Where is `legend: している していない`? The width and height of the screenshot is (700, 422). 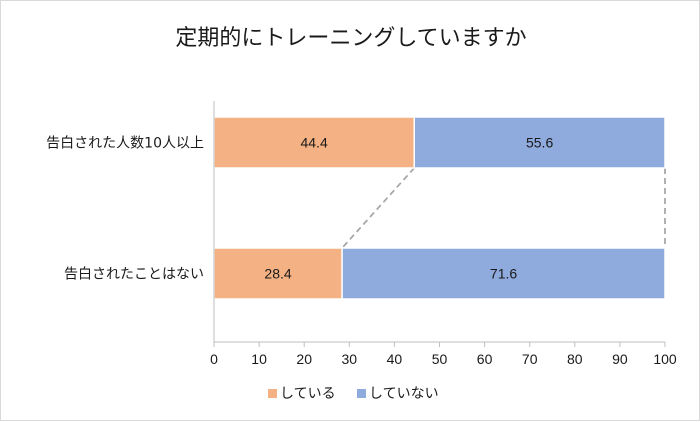
legend: している していない is located at coordinates (353, 394).